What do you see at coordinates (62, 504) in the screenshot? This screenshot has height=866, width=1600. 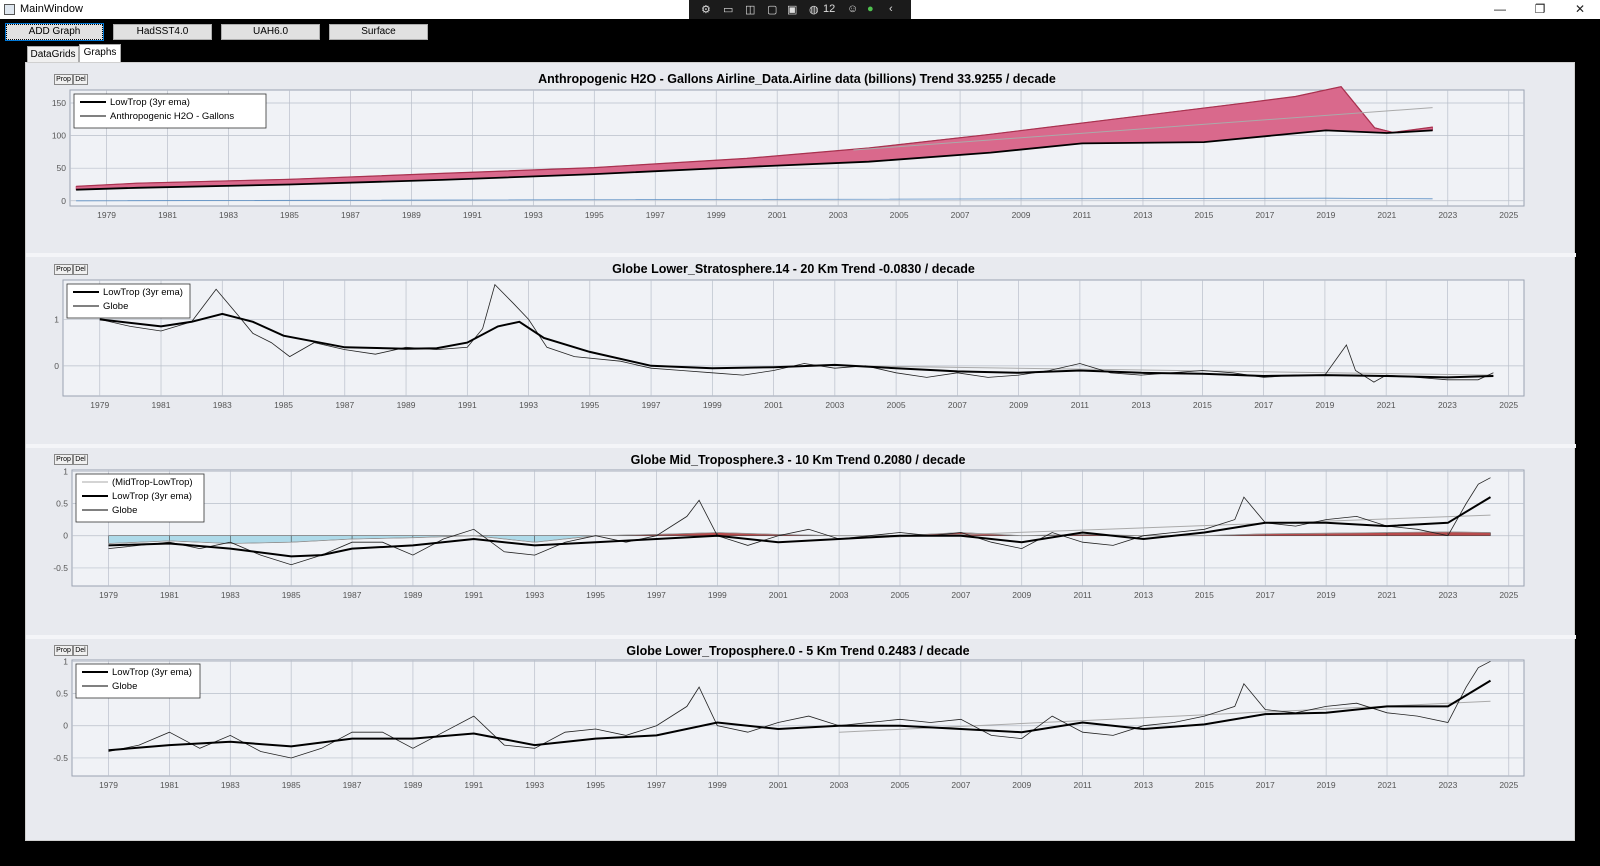 I see `y-tick-label: 0.5` at bounding box center [62, 504].